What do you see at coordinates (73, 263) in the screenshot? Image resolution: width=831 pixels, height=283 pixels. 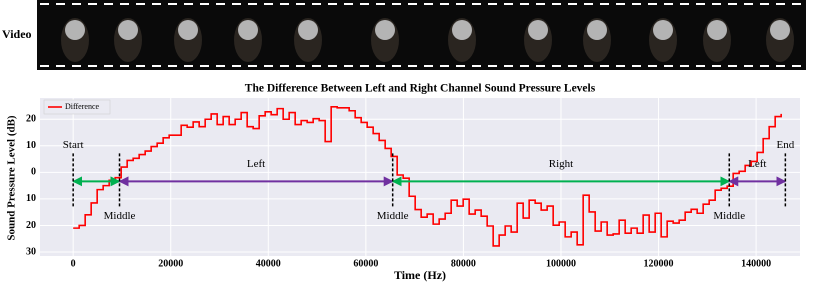 I see `x-tick-label: 0` at bounding box center [73, 263].